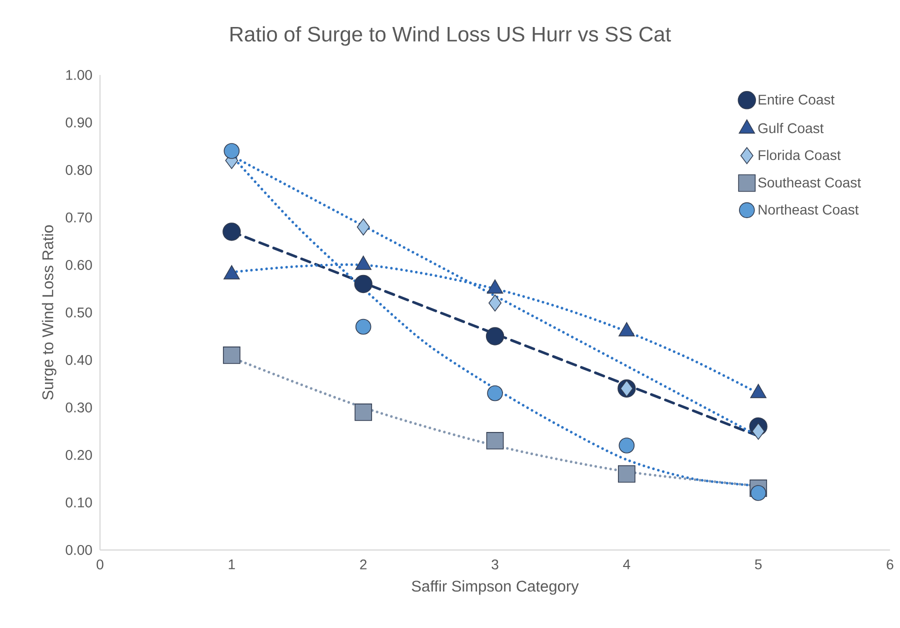  I want to click on y-axis-title: Surge to Wind Loss Ratio, so click(49, 312).